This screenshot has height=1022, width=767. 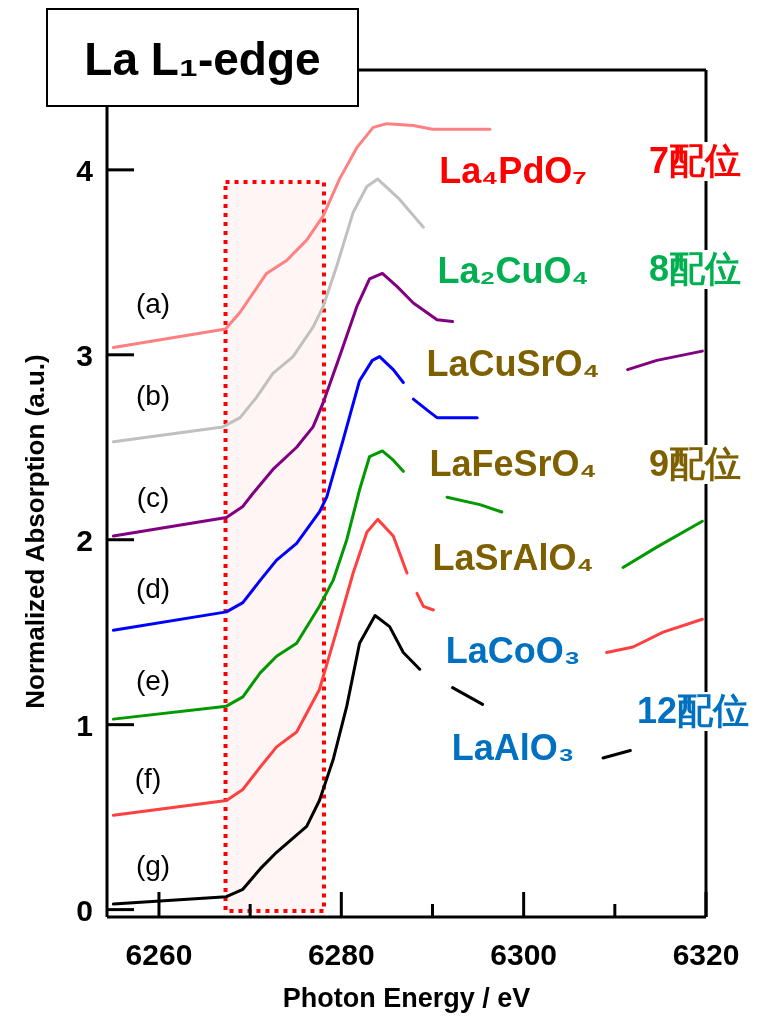 What do you see at coordinates (153, 588) in the screenshot?
I see `annotation: (d)` at bounding box center [153, 588].